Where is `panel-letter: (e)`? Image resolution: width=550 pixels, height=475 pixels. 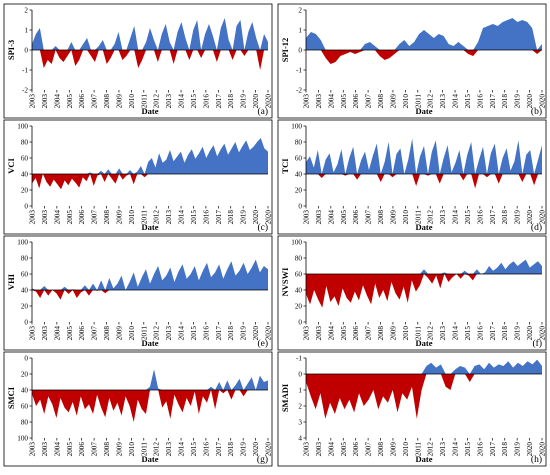
panel-letter: (e) is located at coordinates (262, 343).